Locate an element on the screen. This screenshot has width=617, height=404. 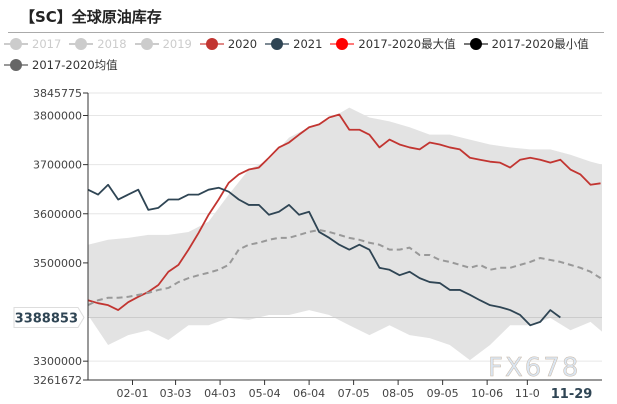
legend-item-2017-2020最大值: 2017-2020最大值 is located at coordinates (393, 44).